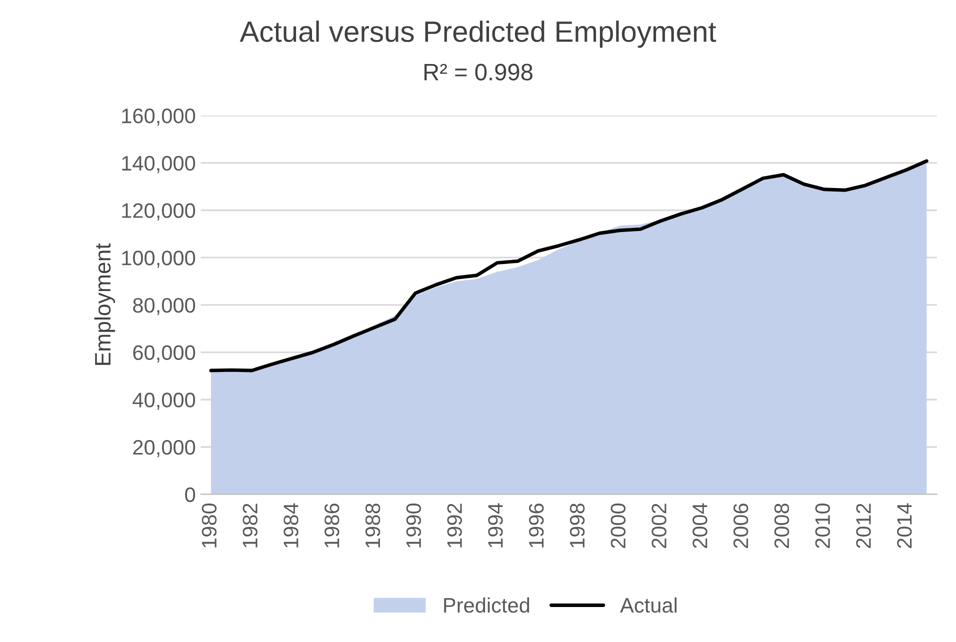  What do you see at coordinates (478, 72) in the screenshot?
I see `chart-subtitle: R² = 0.998` at bounding box center [478, 72].